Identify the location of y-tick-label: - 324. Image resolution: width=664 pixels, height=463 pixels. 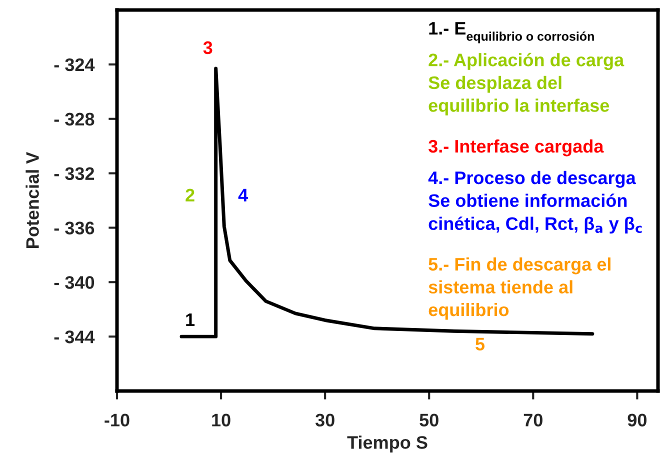
(74, 65).